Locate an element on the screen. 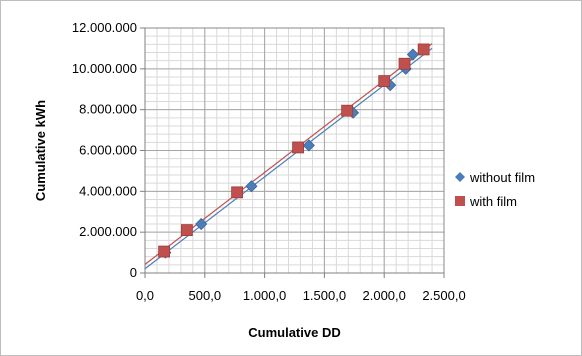 Image resolution: width=582 pixels, height=356 pixels. y-tick-label: 0 is located at coordinates (133, 272).